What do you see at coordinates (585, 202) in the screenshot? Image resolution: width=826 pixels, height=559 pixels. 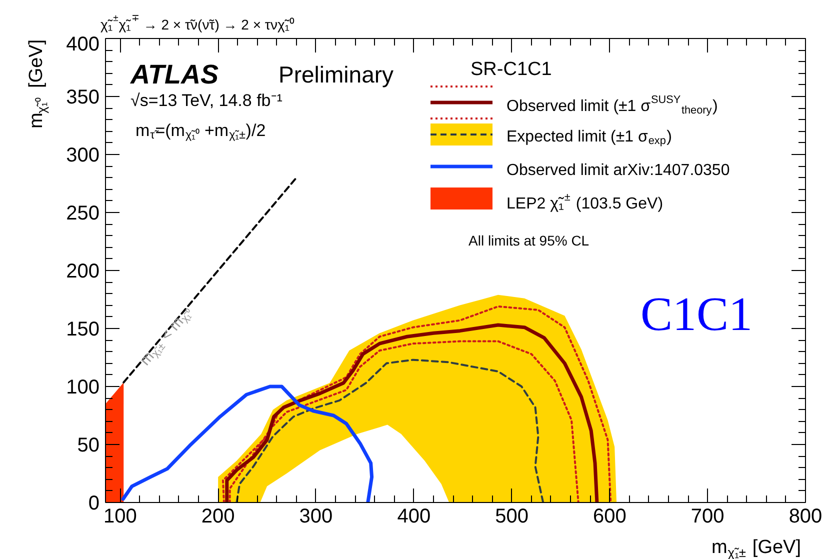 I see `legend-label: LEP2 χ̃₁± (103.5 GeV)` at bounding box center [585, 202].